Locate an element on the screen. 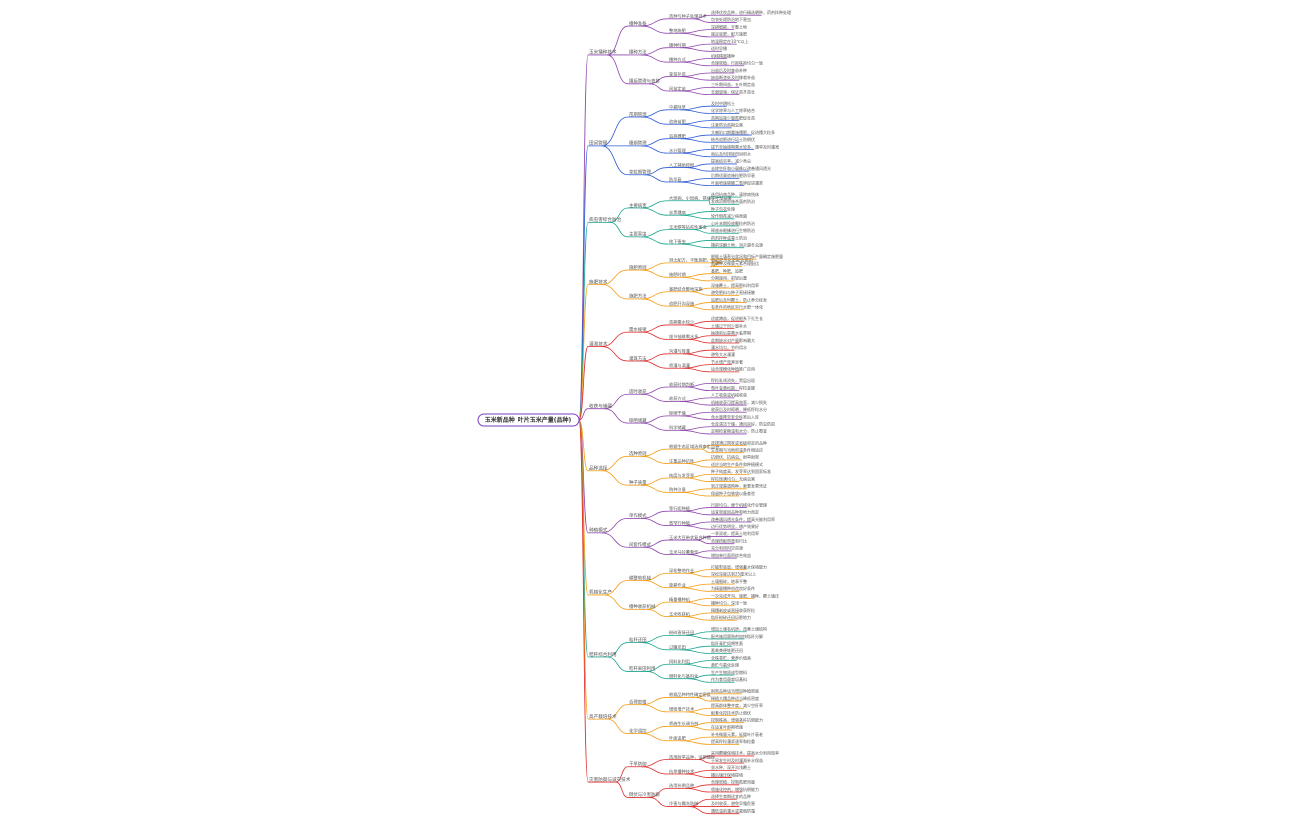 Image resolution: width=1296 pixels, height=840 pixels. group-node: 晾晒储藏 is located at coordinates (637, 420).